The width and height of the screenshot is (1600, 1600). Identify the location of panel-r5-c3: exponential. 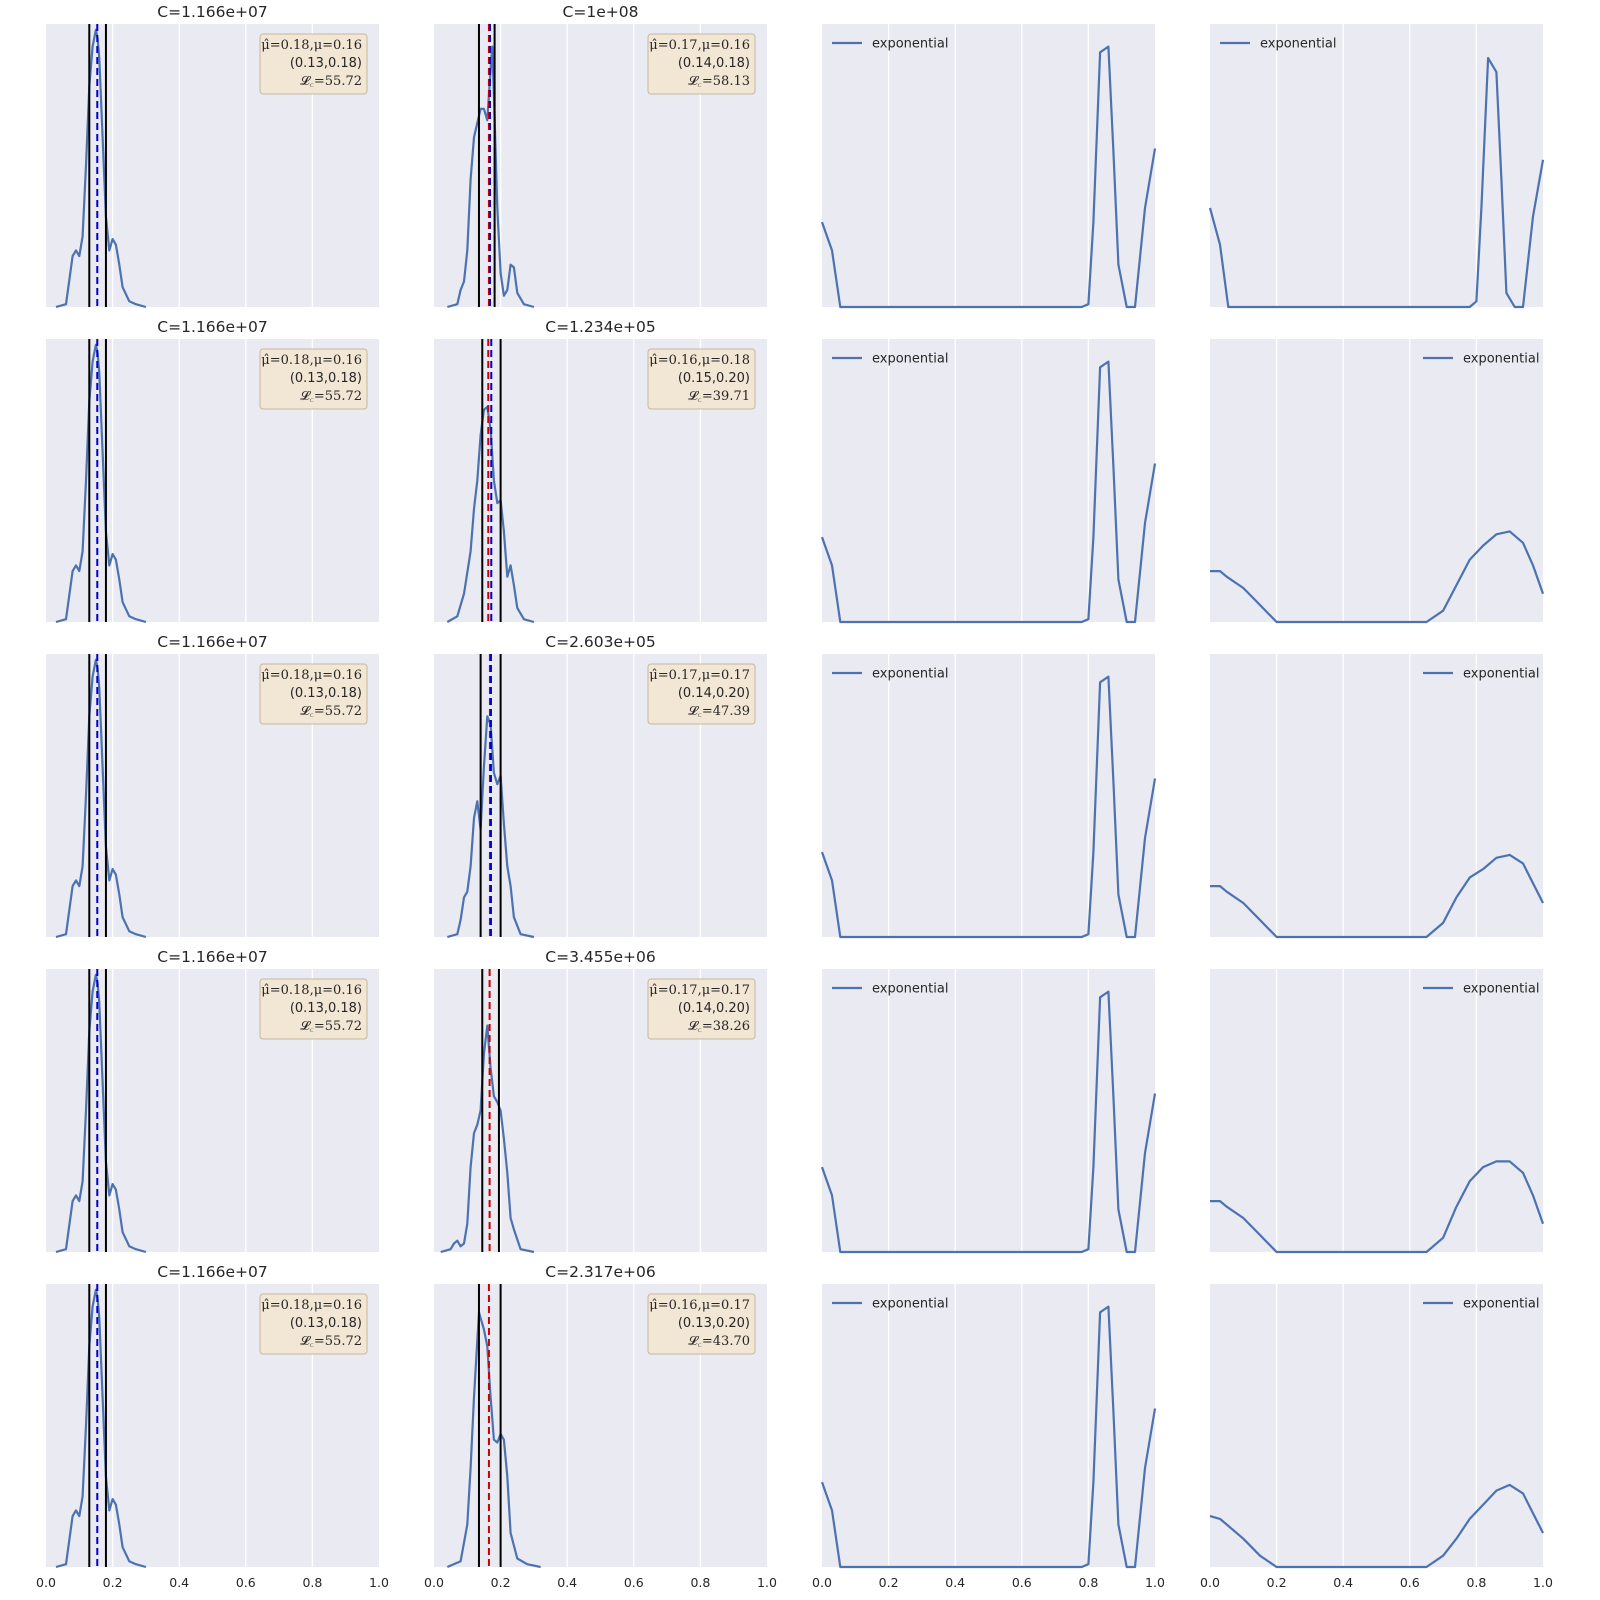
(988, 1426).